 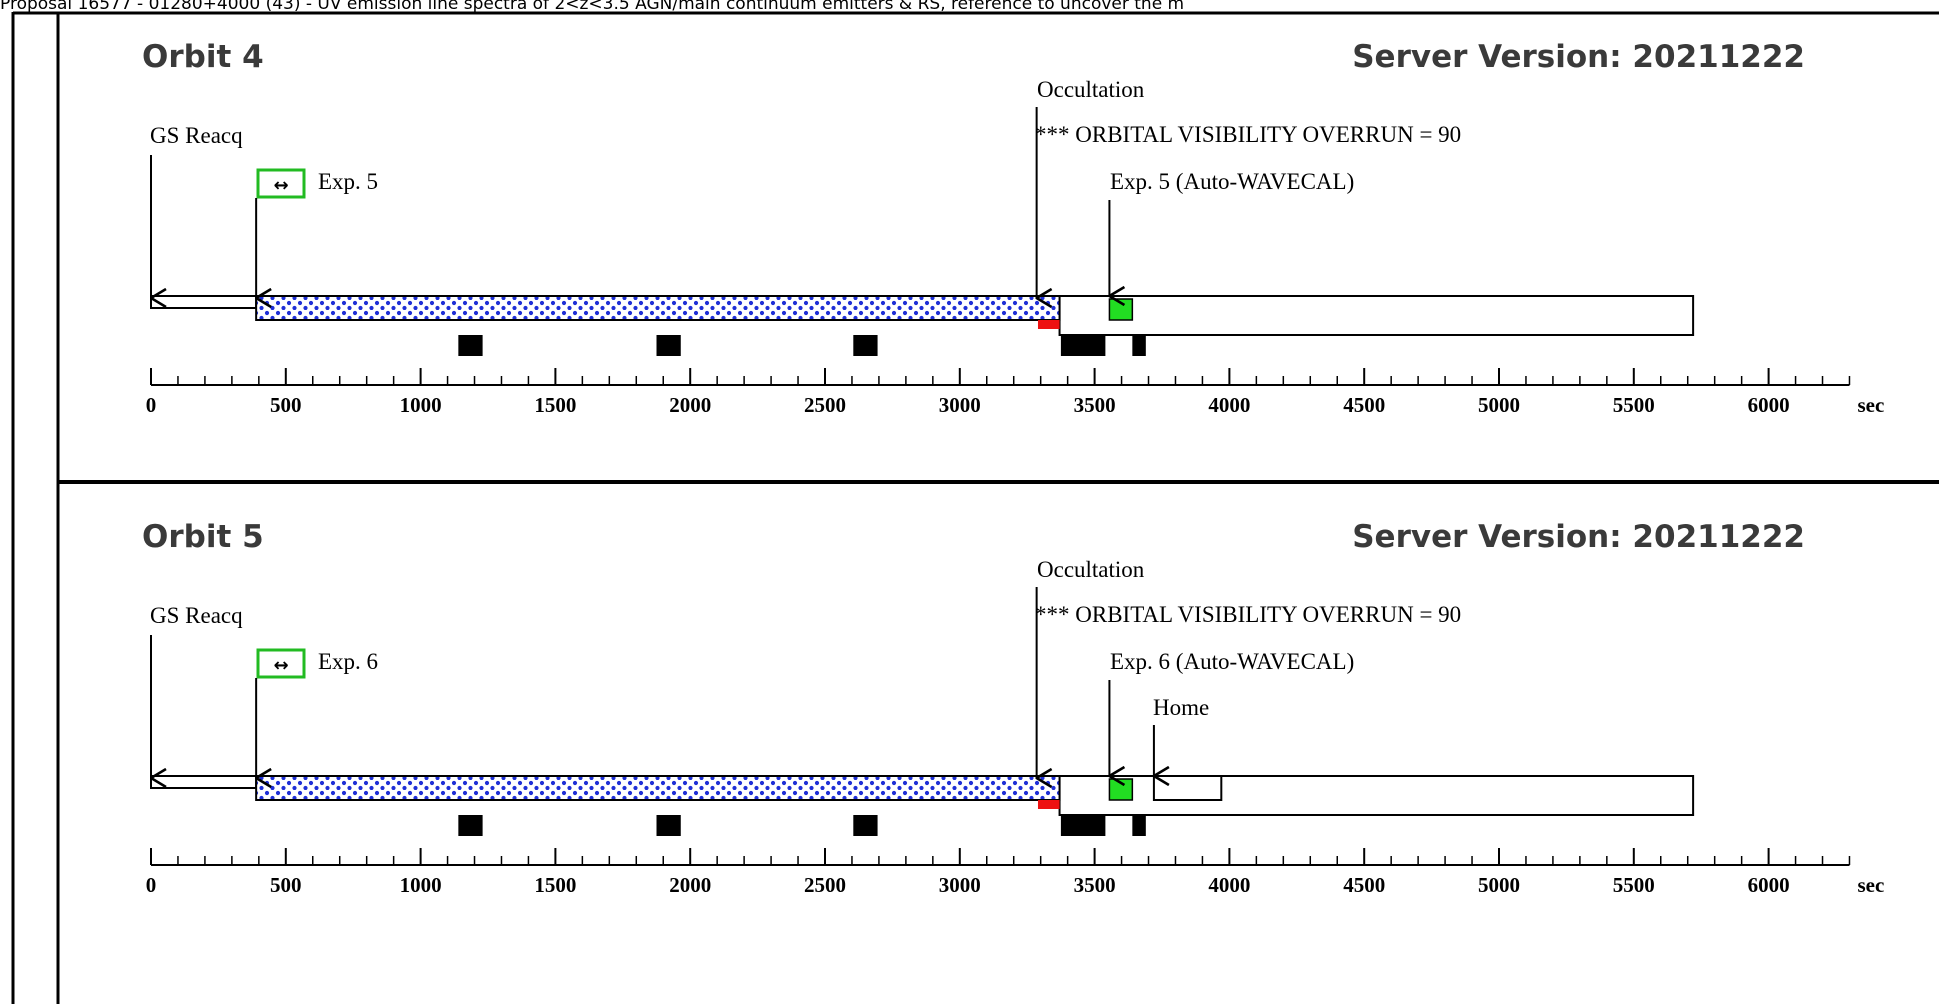 I want to click on orbit-title: Orbit 5, so click(x=203, y=537).